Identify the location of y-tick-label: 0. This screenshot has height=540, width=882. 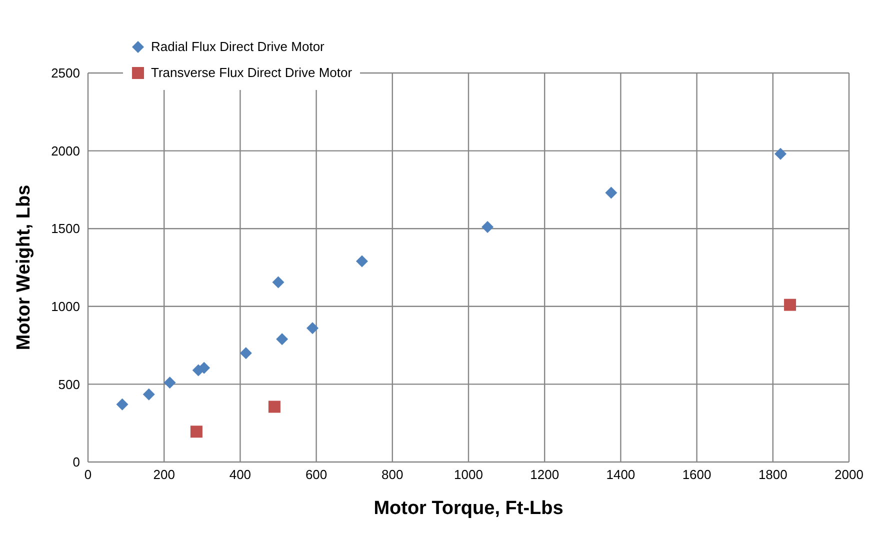
(76, 462).